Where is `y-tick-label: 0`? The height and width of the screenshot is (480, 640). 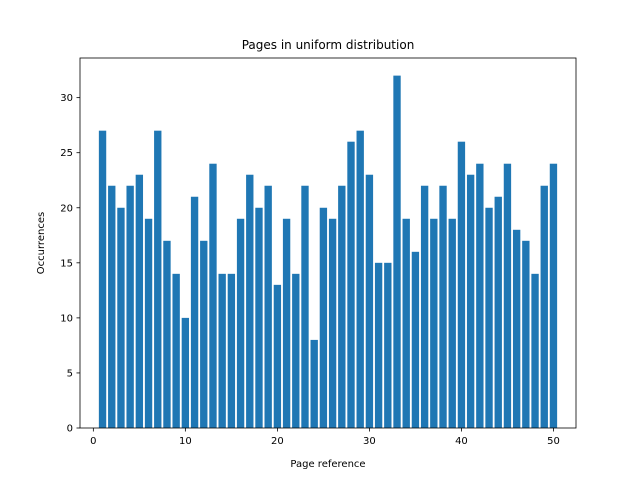
y-tick-label: 0 is located at coordinates (70, 429).